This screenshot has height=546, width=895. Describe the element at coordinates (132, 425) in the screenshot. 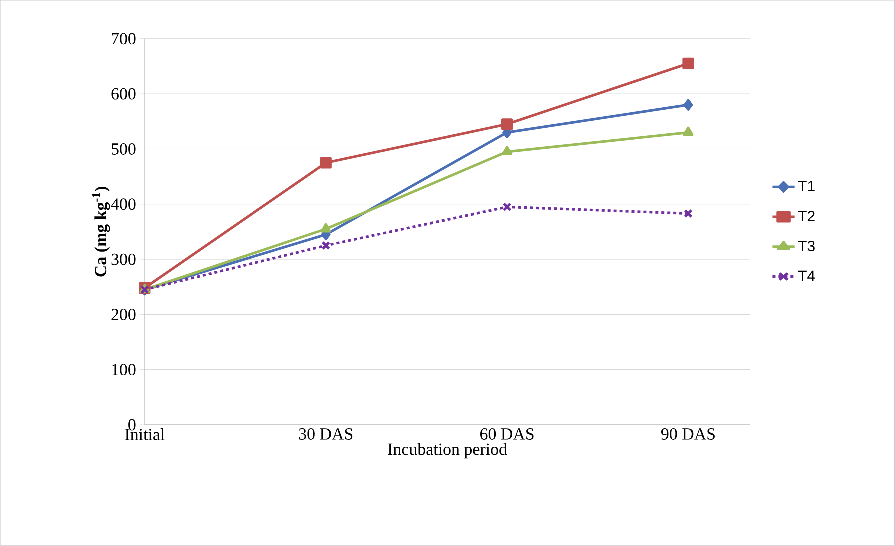

I see `y-tick-label: 0` at that location.